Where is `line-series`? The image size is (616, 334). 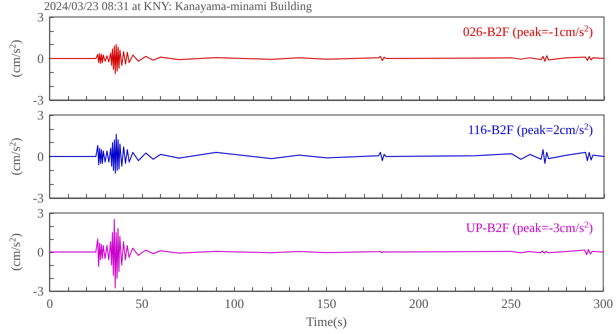
line-series is located at coordinates (326, 59).